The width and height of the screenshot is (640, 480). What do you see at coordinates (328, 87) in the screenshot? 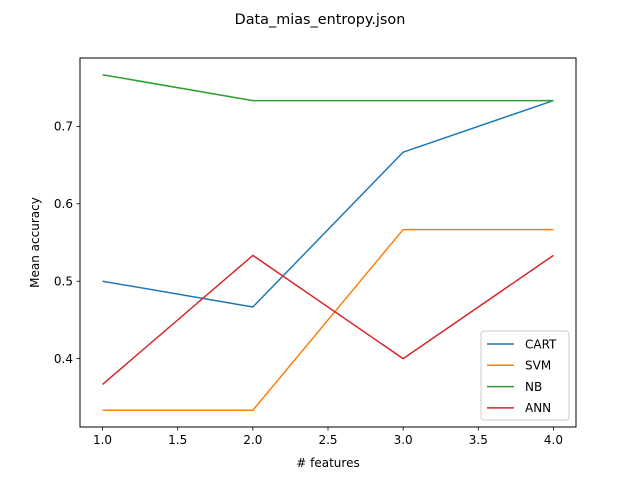
I see `series-line-nb` at bounding box center [328, 87].